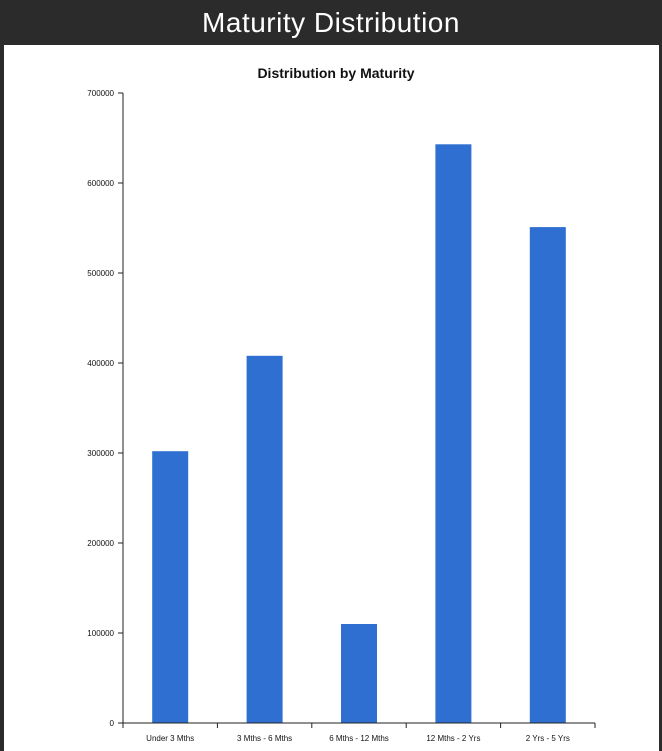 Image resolution: width=662 pixels, height=751 pixels. Describe the element at coordinates (335, 73) in the screenshot. I see `chart-title: Distribution by Maturity` at that location.